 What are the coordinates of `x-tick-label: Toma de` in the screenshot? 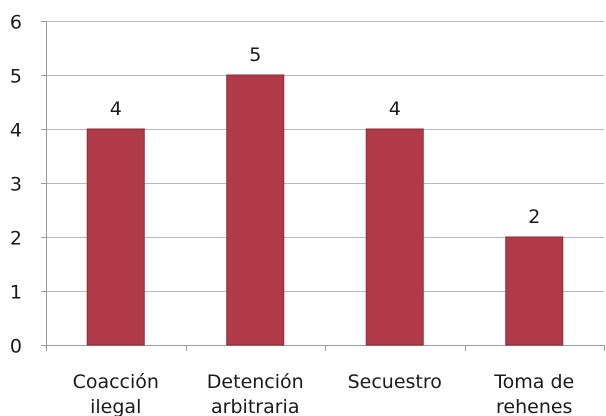 It's located at (533, 382).